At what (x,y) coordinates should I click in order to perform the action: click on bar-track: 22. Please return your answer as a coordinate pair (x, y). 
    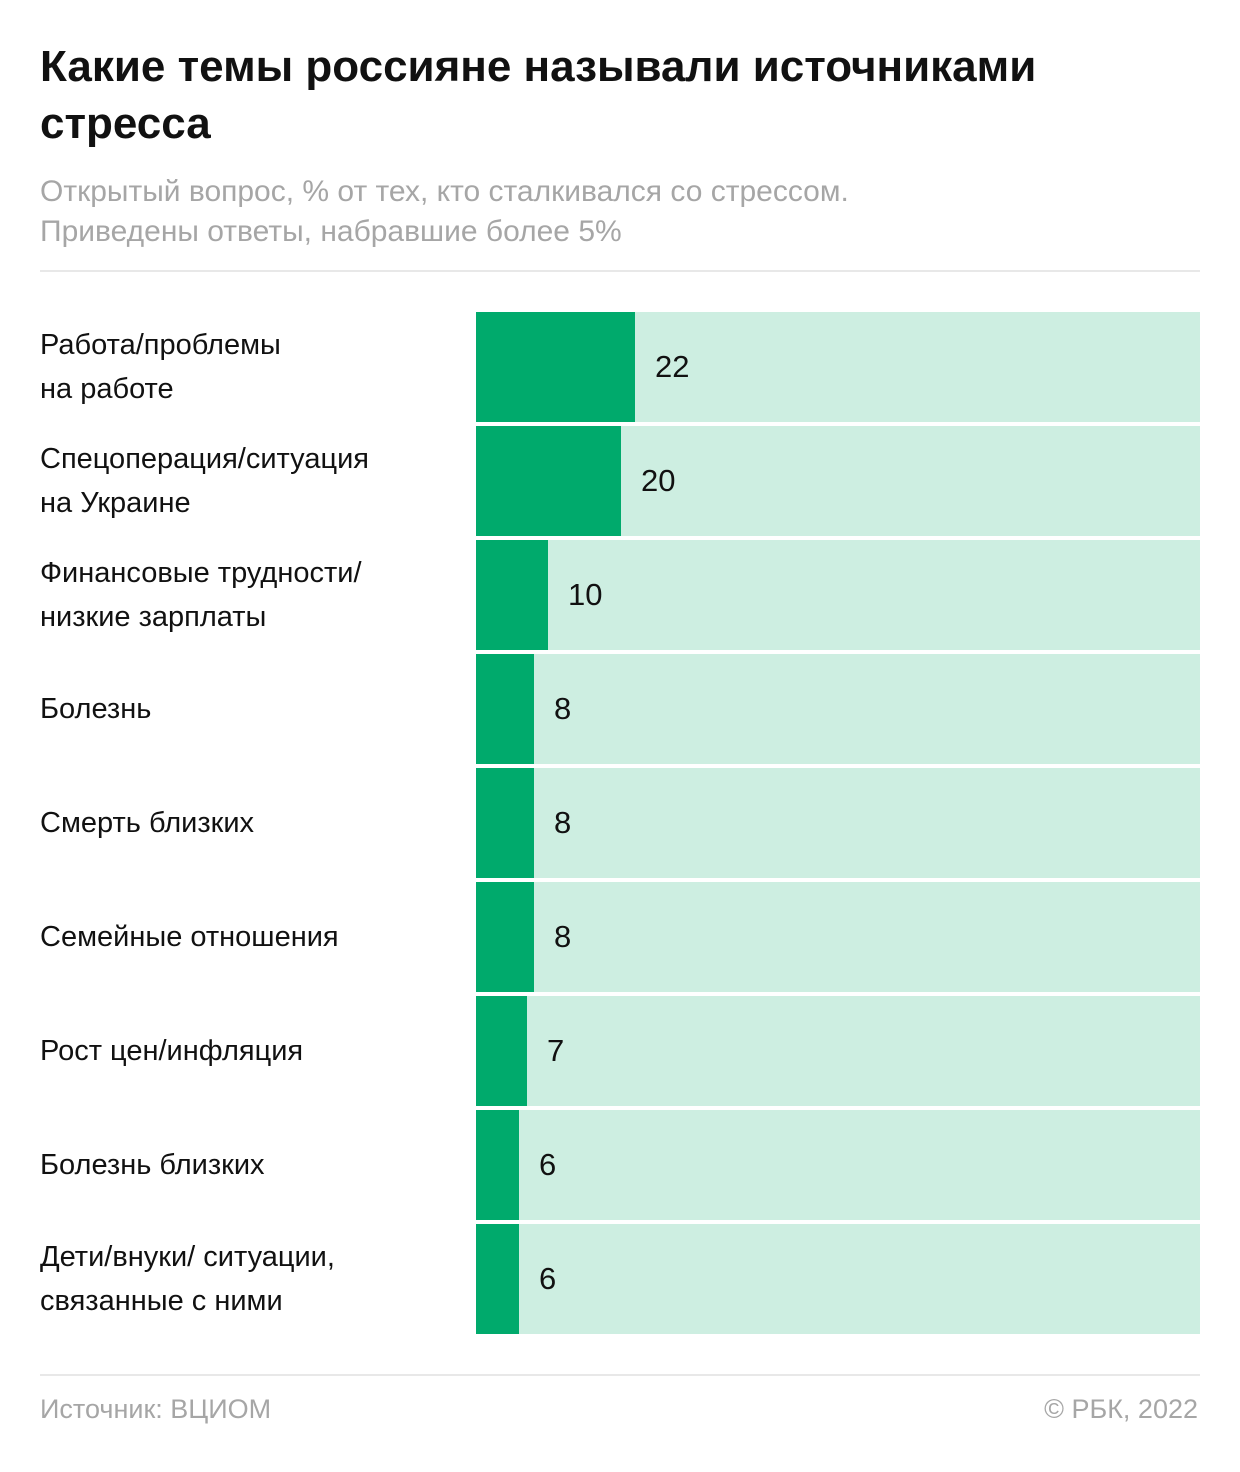
    Looking at the image, I should click on (838, 367).